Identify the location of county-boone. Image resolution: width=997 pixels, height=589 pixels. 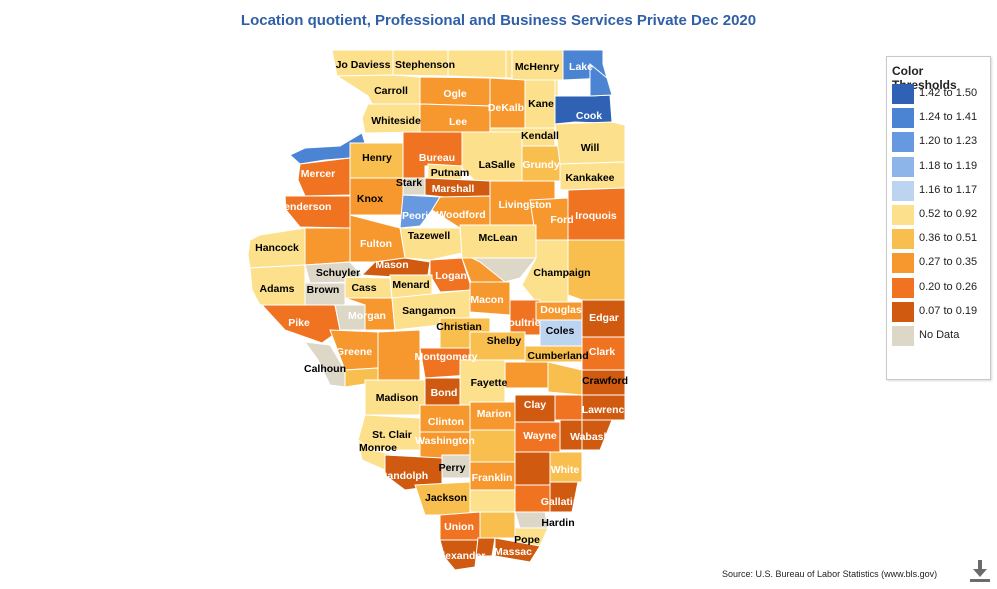
(509, 64).